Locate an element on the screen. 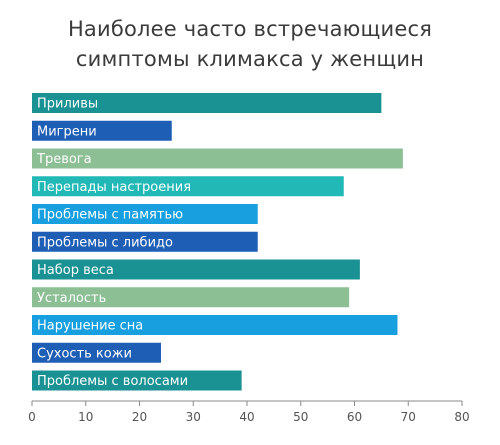 The height and width of the screenshot is (445, 500). x-tick-label: 80 is located at coordinates (461, 417).